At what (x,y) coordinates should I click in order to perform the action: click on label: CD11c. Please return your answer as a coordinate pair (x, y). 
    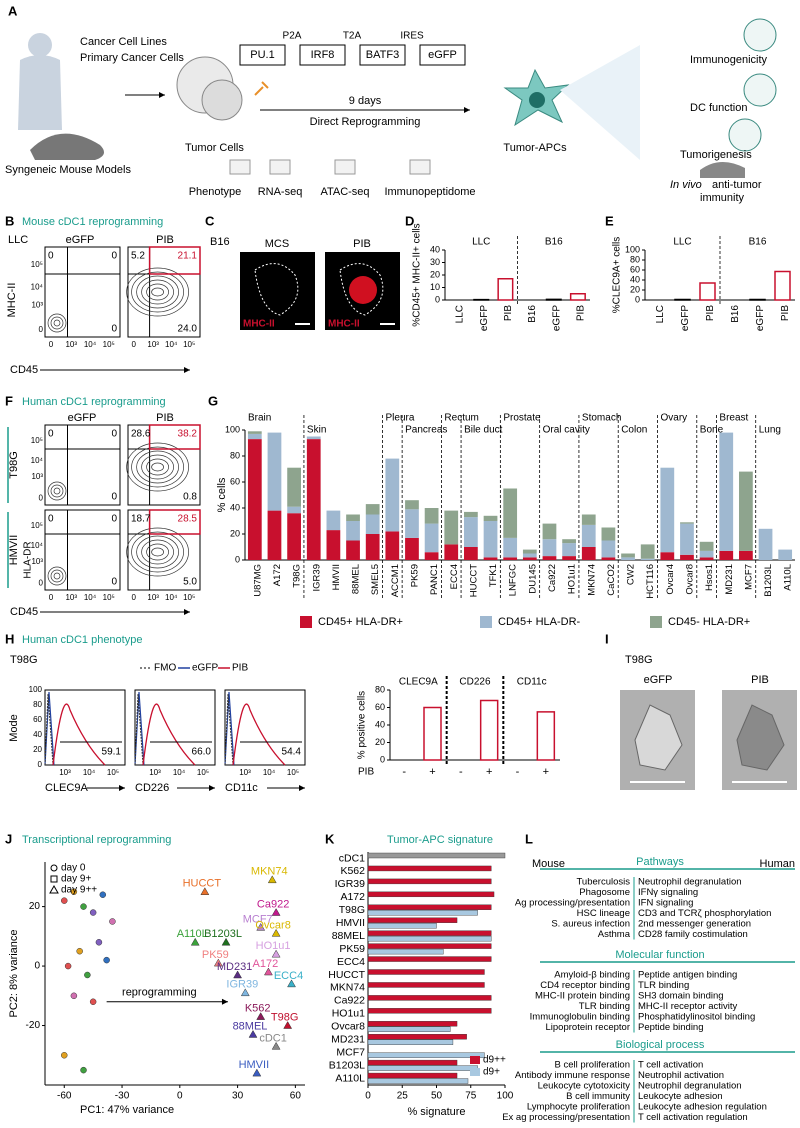
    Looking at the image, I should click on (241, 788).